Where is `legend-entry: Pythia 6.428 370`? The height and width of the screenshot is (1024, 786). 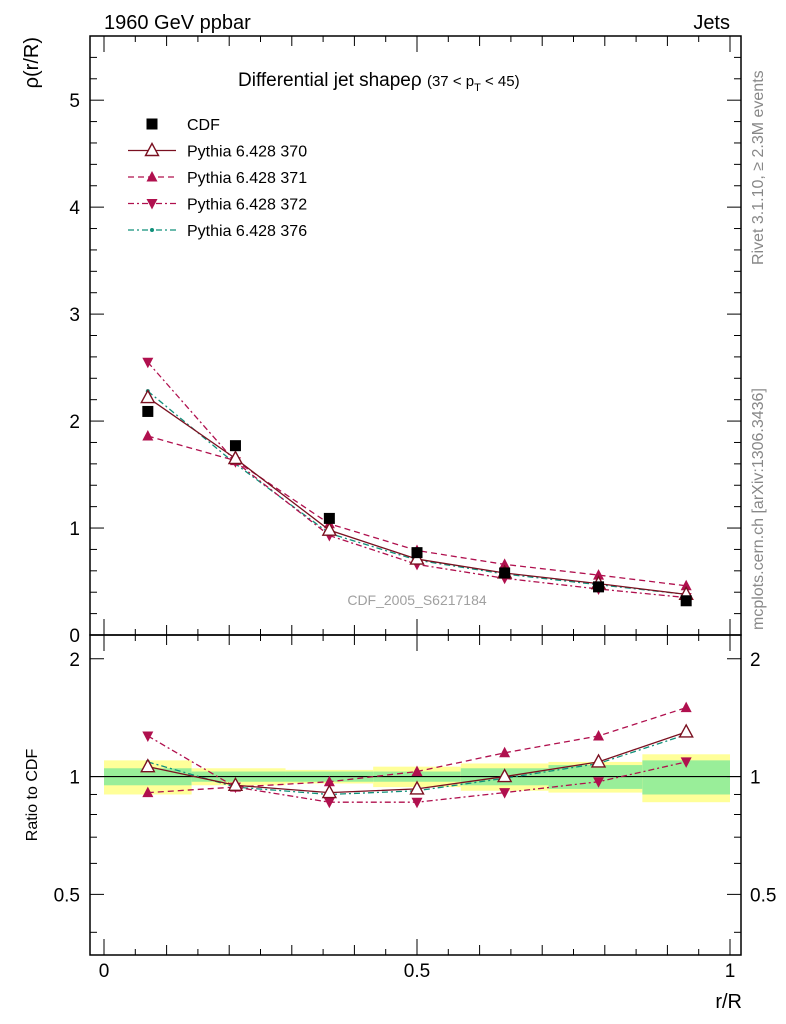 legend-entry: Pythia 6.428 370 is located at coordinates (217, 151).